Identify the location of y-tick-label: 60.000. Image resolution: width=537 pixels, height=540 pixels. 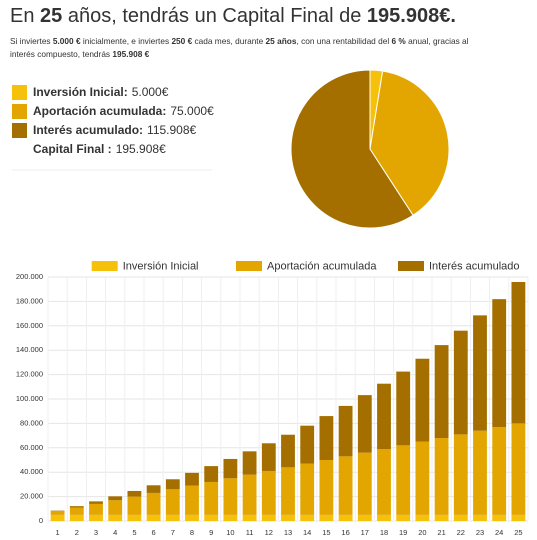
(31, 447).